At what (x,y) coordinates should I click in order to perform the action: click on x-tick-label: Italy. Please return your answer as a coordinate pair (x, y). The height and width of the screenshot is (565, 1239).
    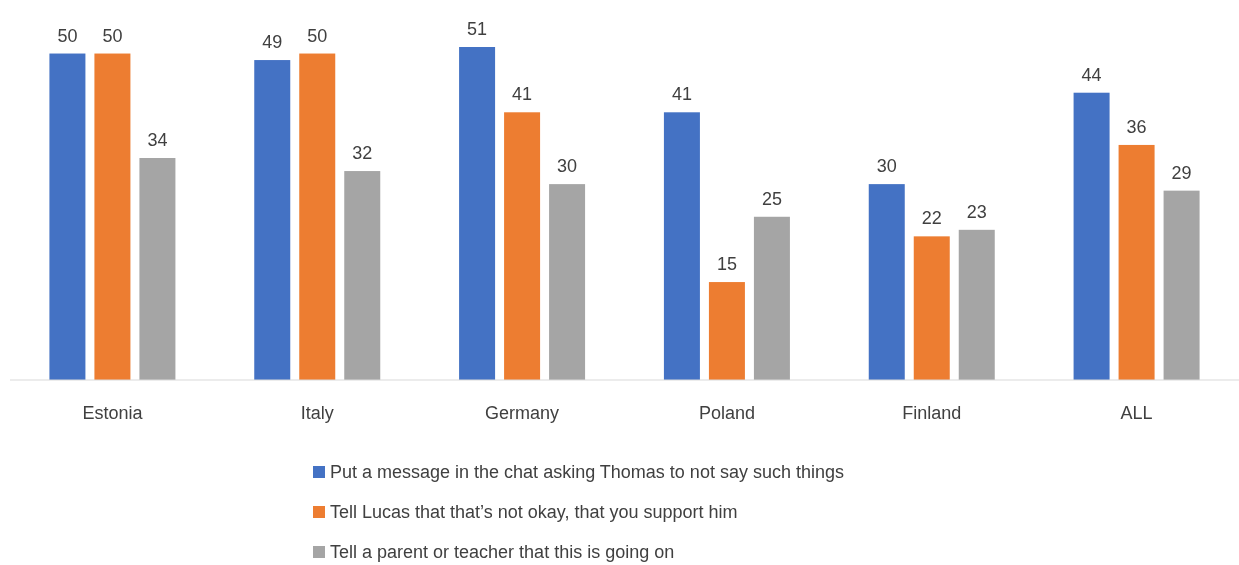
    Looking at the image, I should click on (317, 413).